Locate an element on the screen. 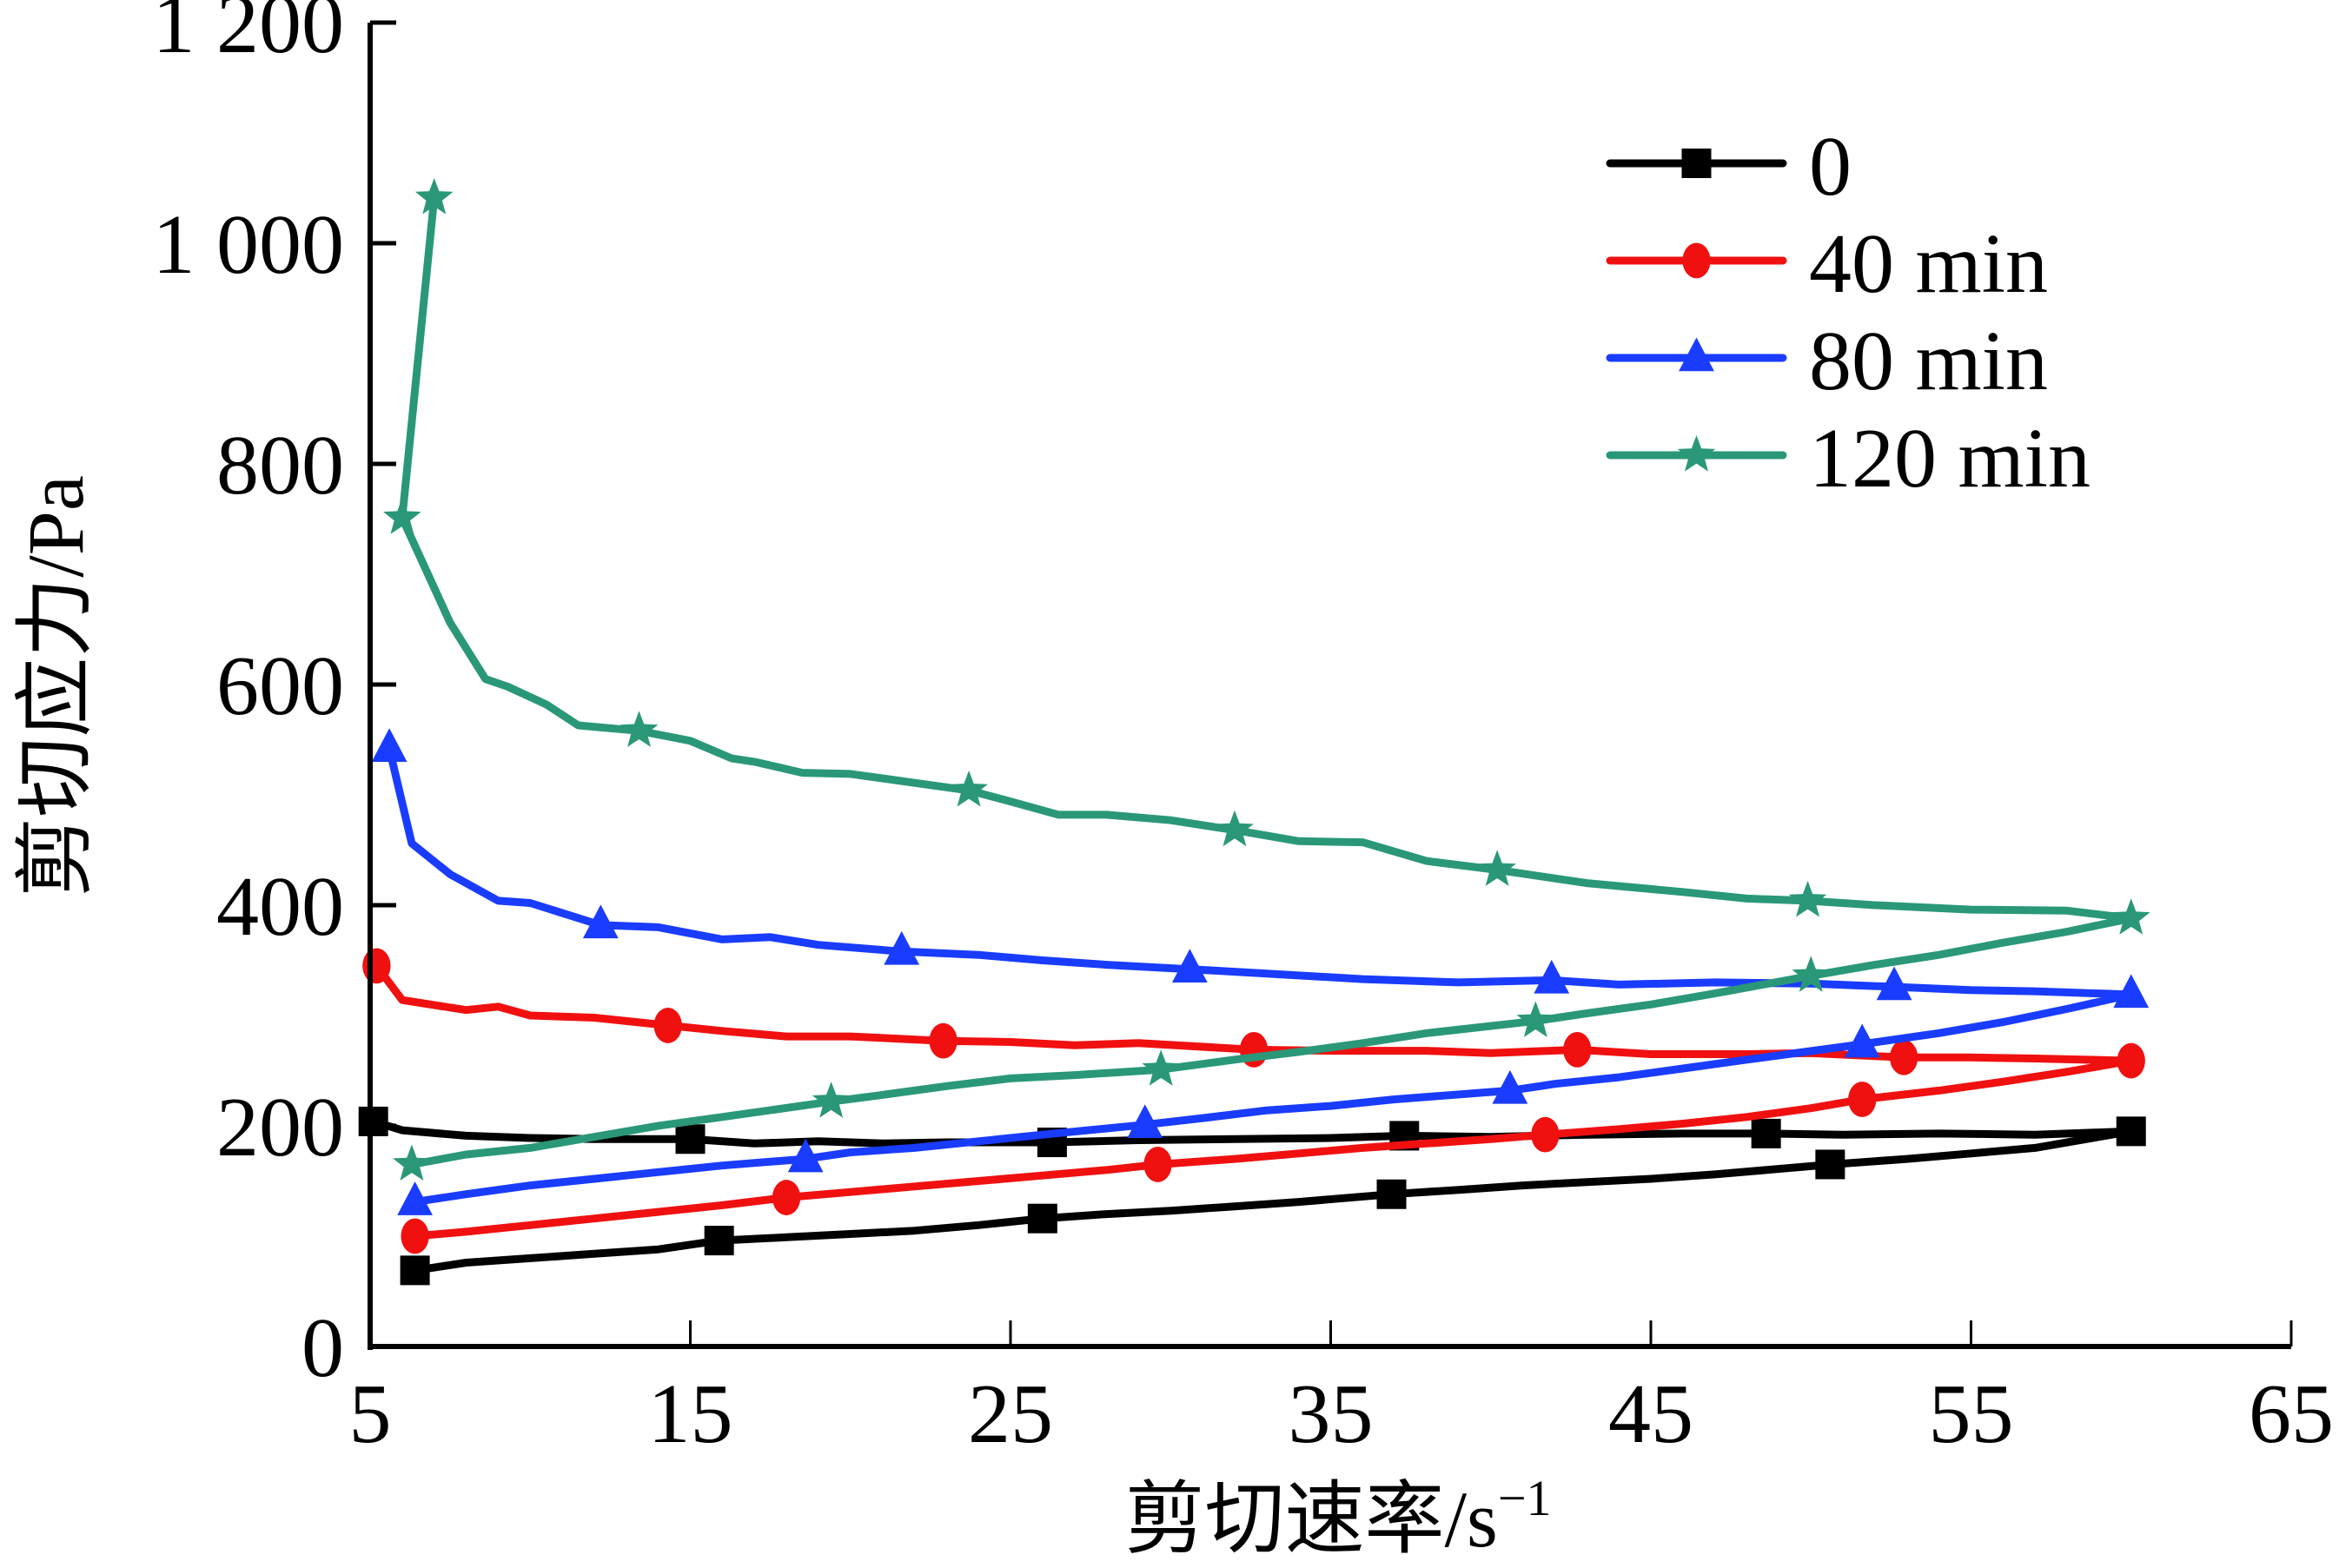  x-tick-label: 25 is located at coordinates (1010, 1414).